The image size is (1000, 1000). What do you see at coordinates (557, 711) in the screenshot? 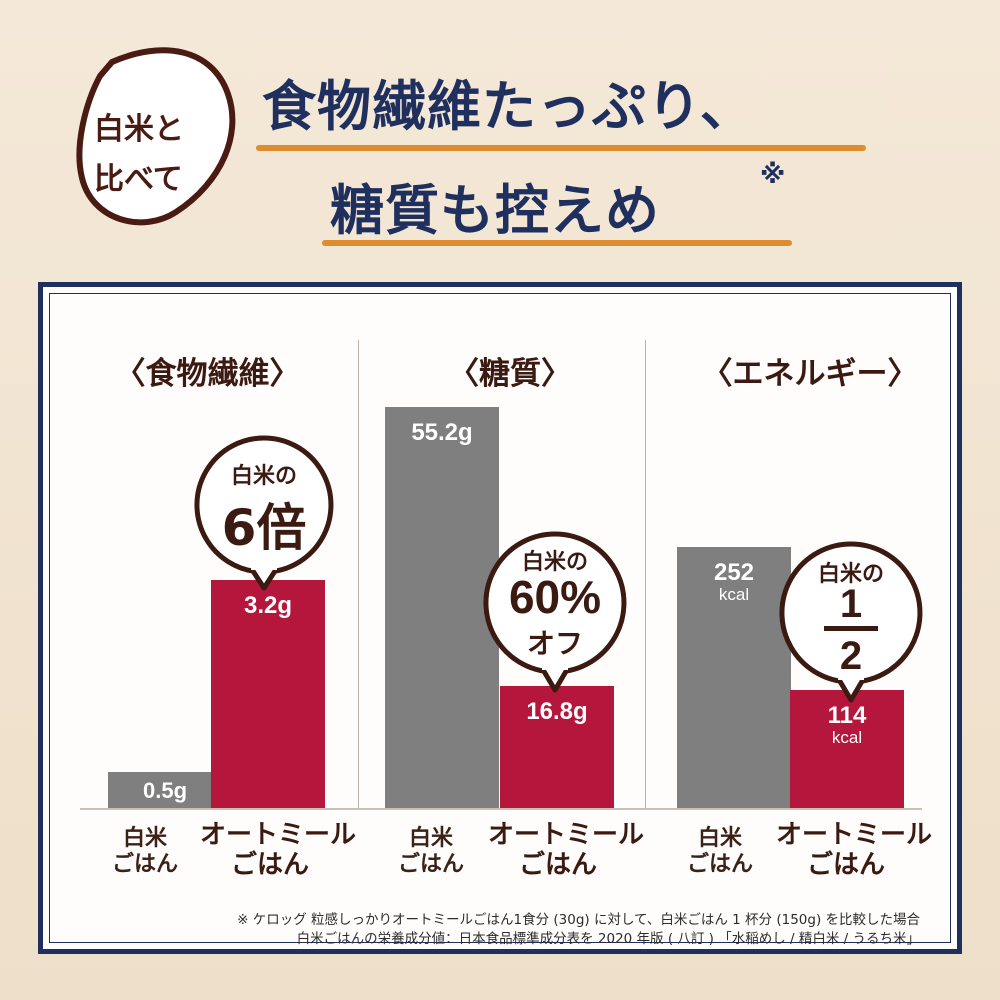
I see `data-label-carbs-oatmeal: 16.8g` at bounding box center [557, 711].